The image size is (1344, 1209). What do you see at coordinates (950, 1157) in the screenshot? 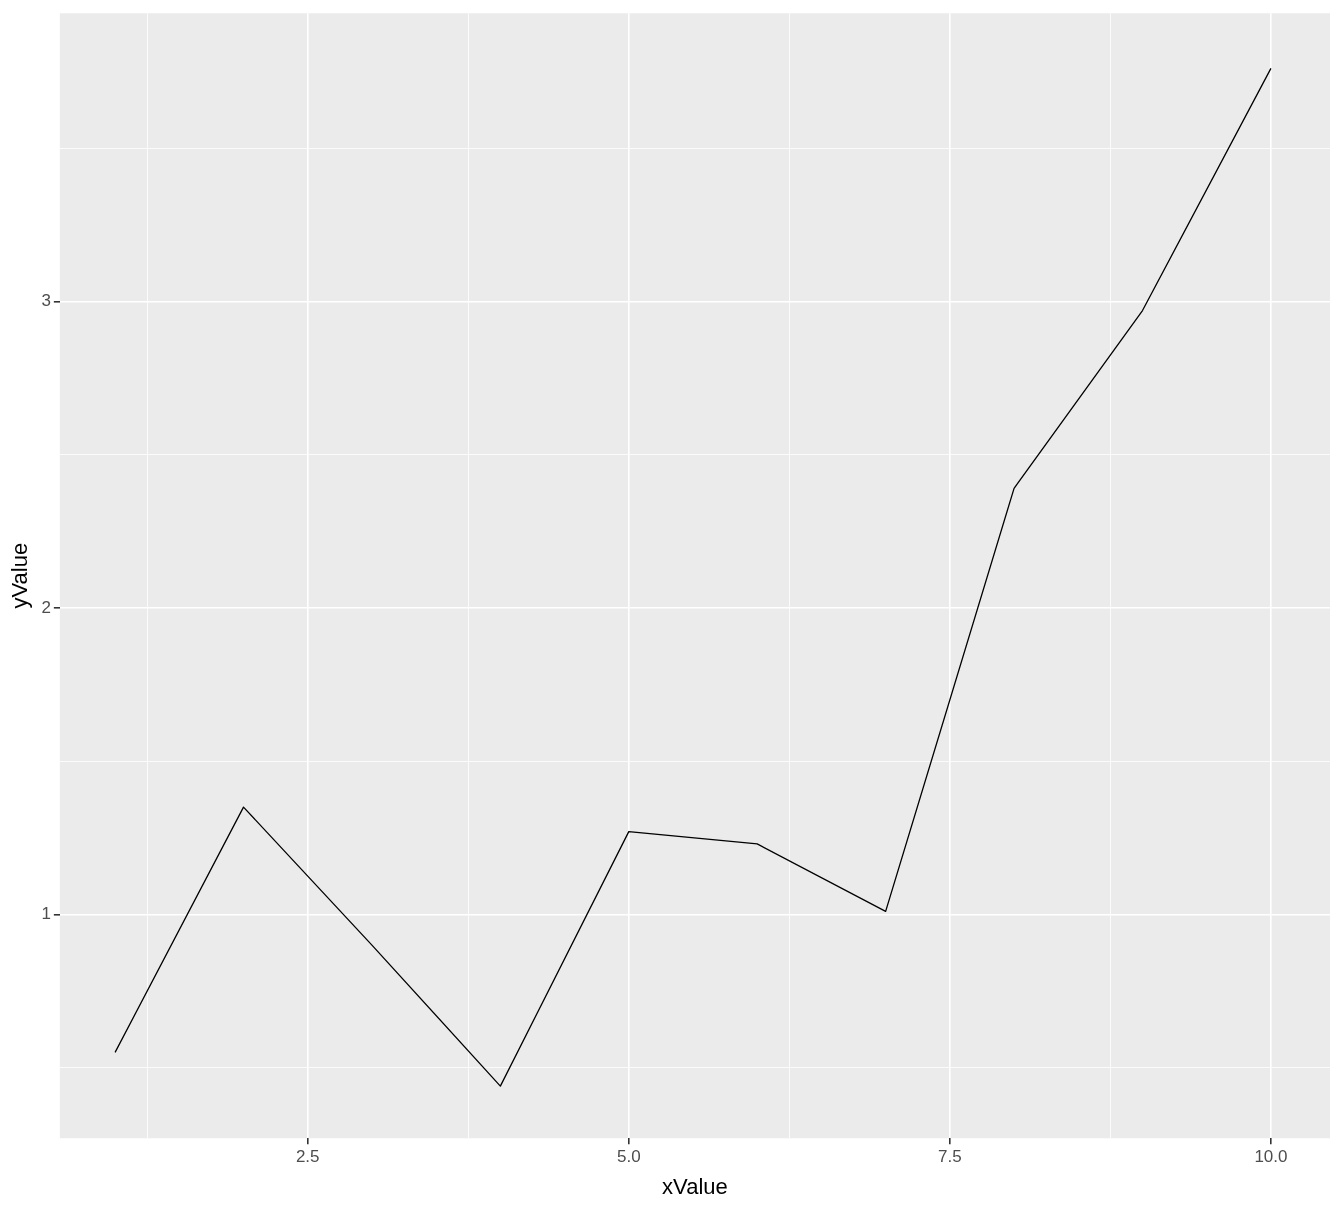
I see `x-tick-label: 7.5` at bounding box center [950, 1157].